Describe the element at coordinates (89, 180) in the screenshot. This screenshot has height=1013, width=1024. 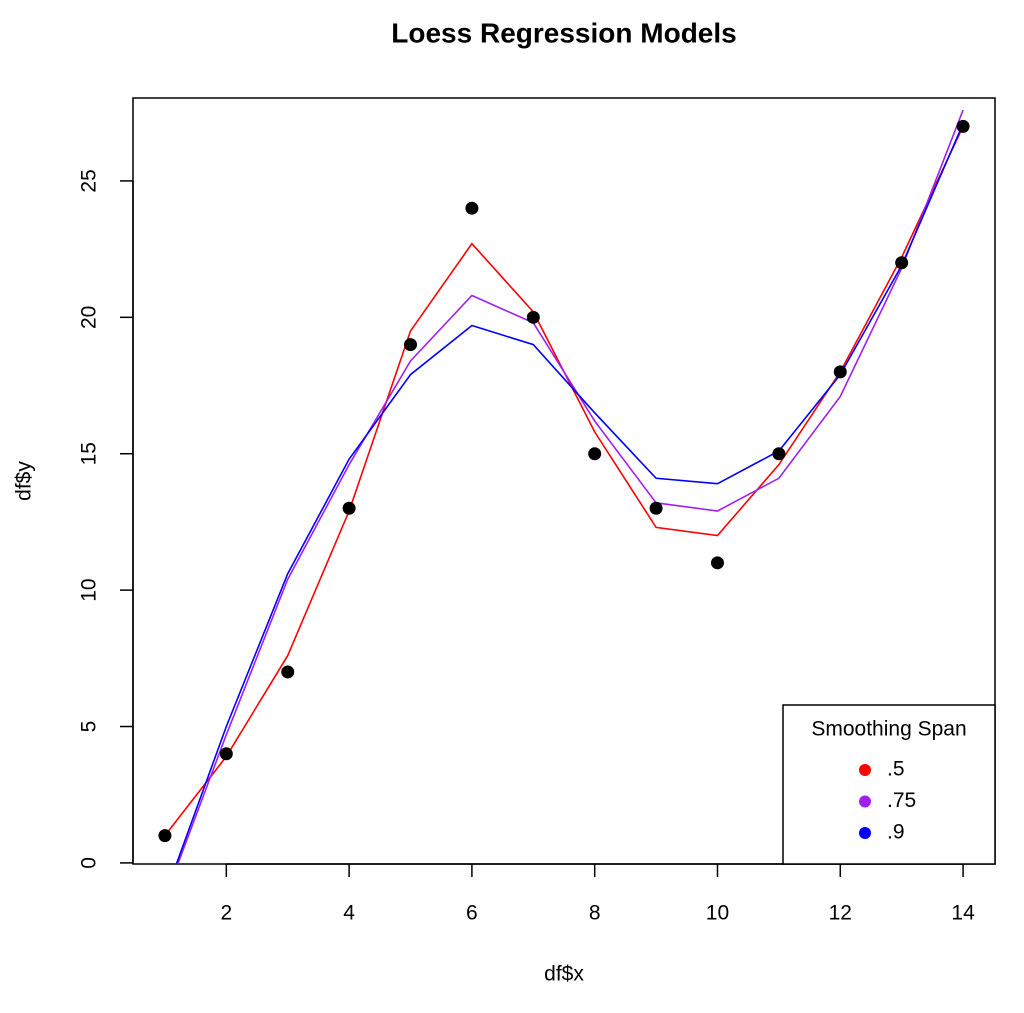
I see `y-tick-label: 25` at that location.